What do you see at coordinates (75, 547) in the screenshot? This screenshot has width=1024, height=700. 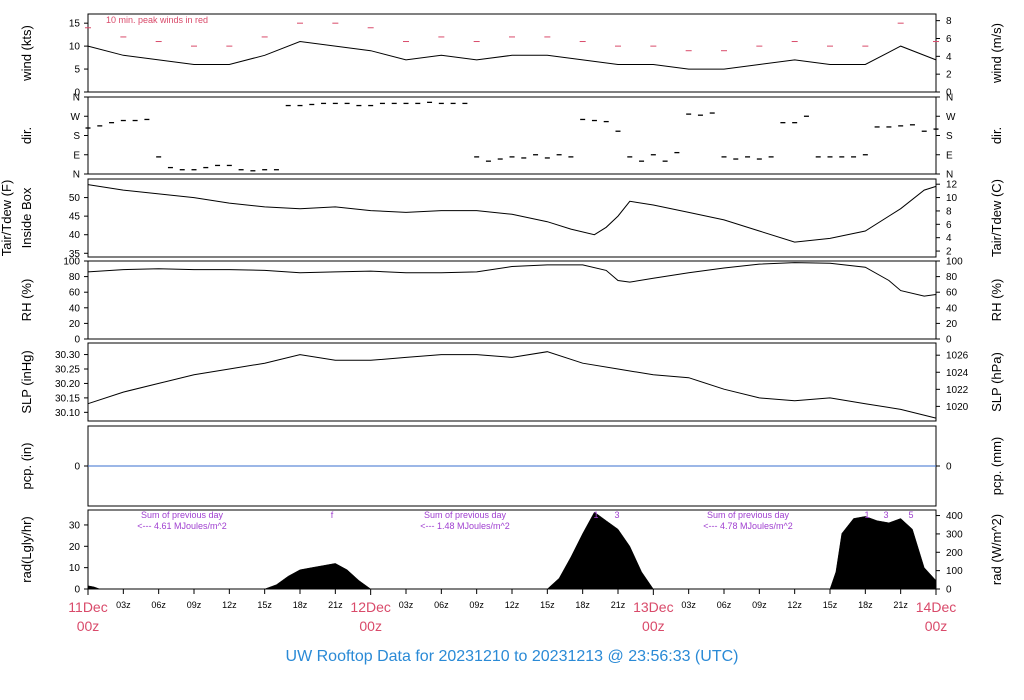 I see `radiation-left-tick-label: 20` at bounding box center [75, 547].